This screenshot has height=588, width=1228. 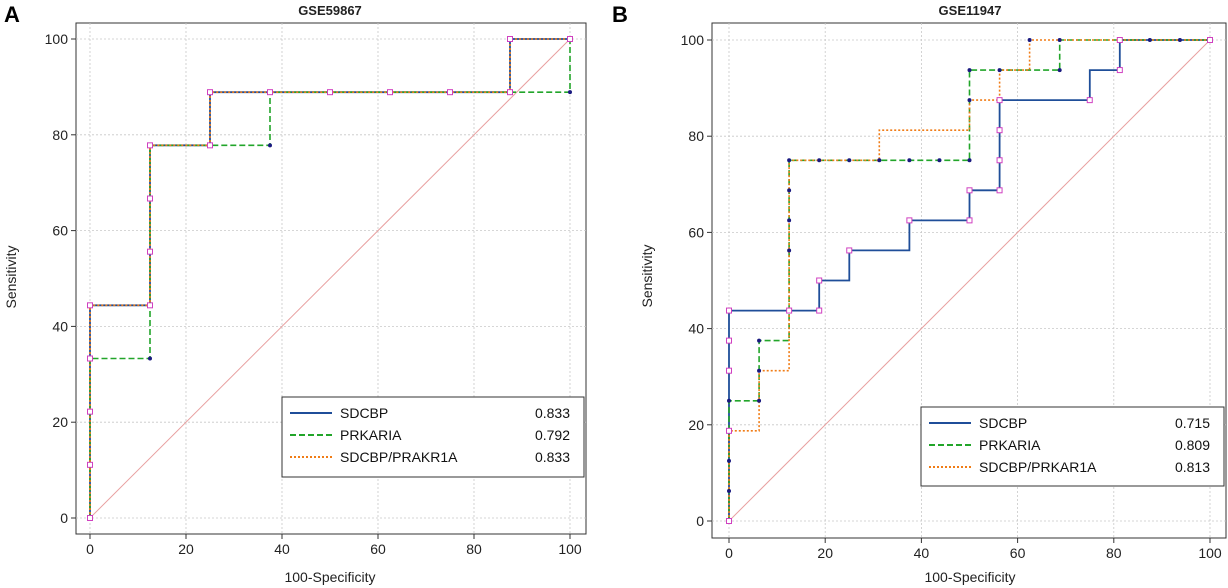 What do you see at coordinates (970, 10) in the screenshot?
I see `panel-b-title: GSE11947` at bounding box center [970, 10].